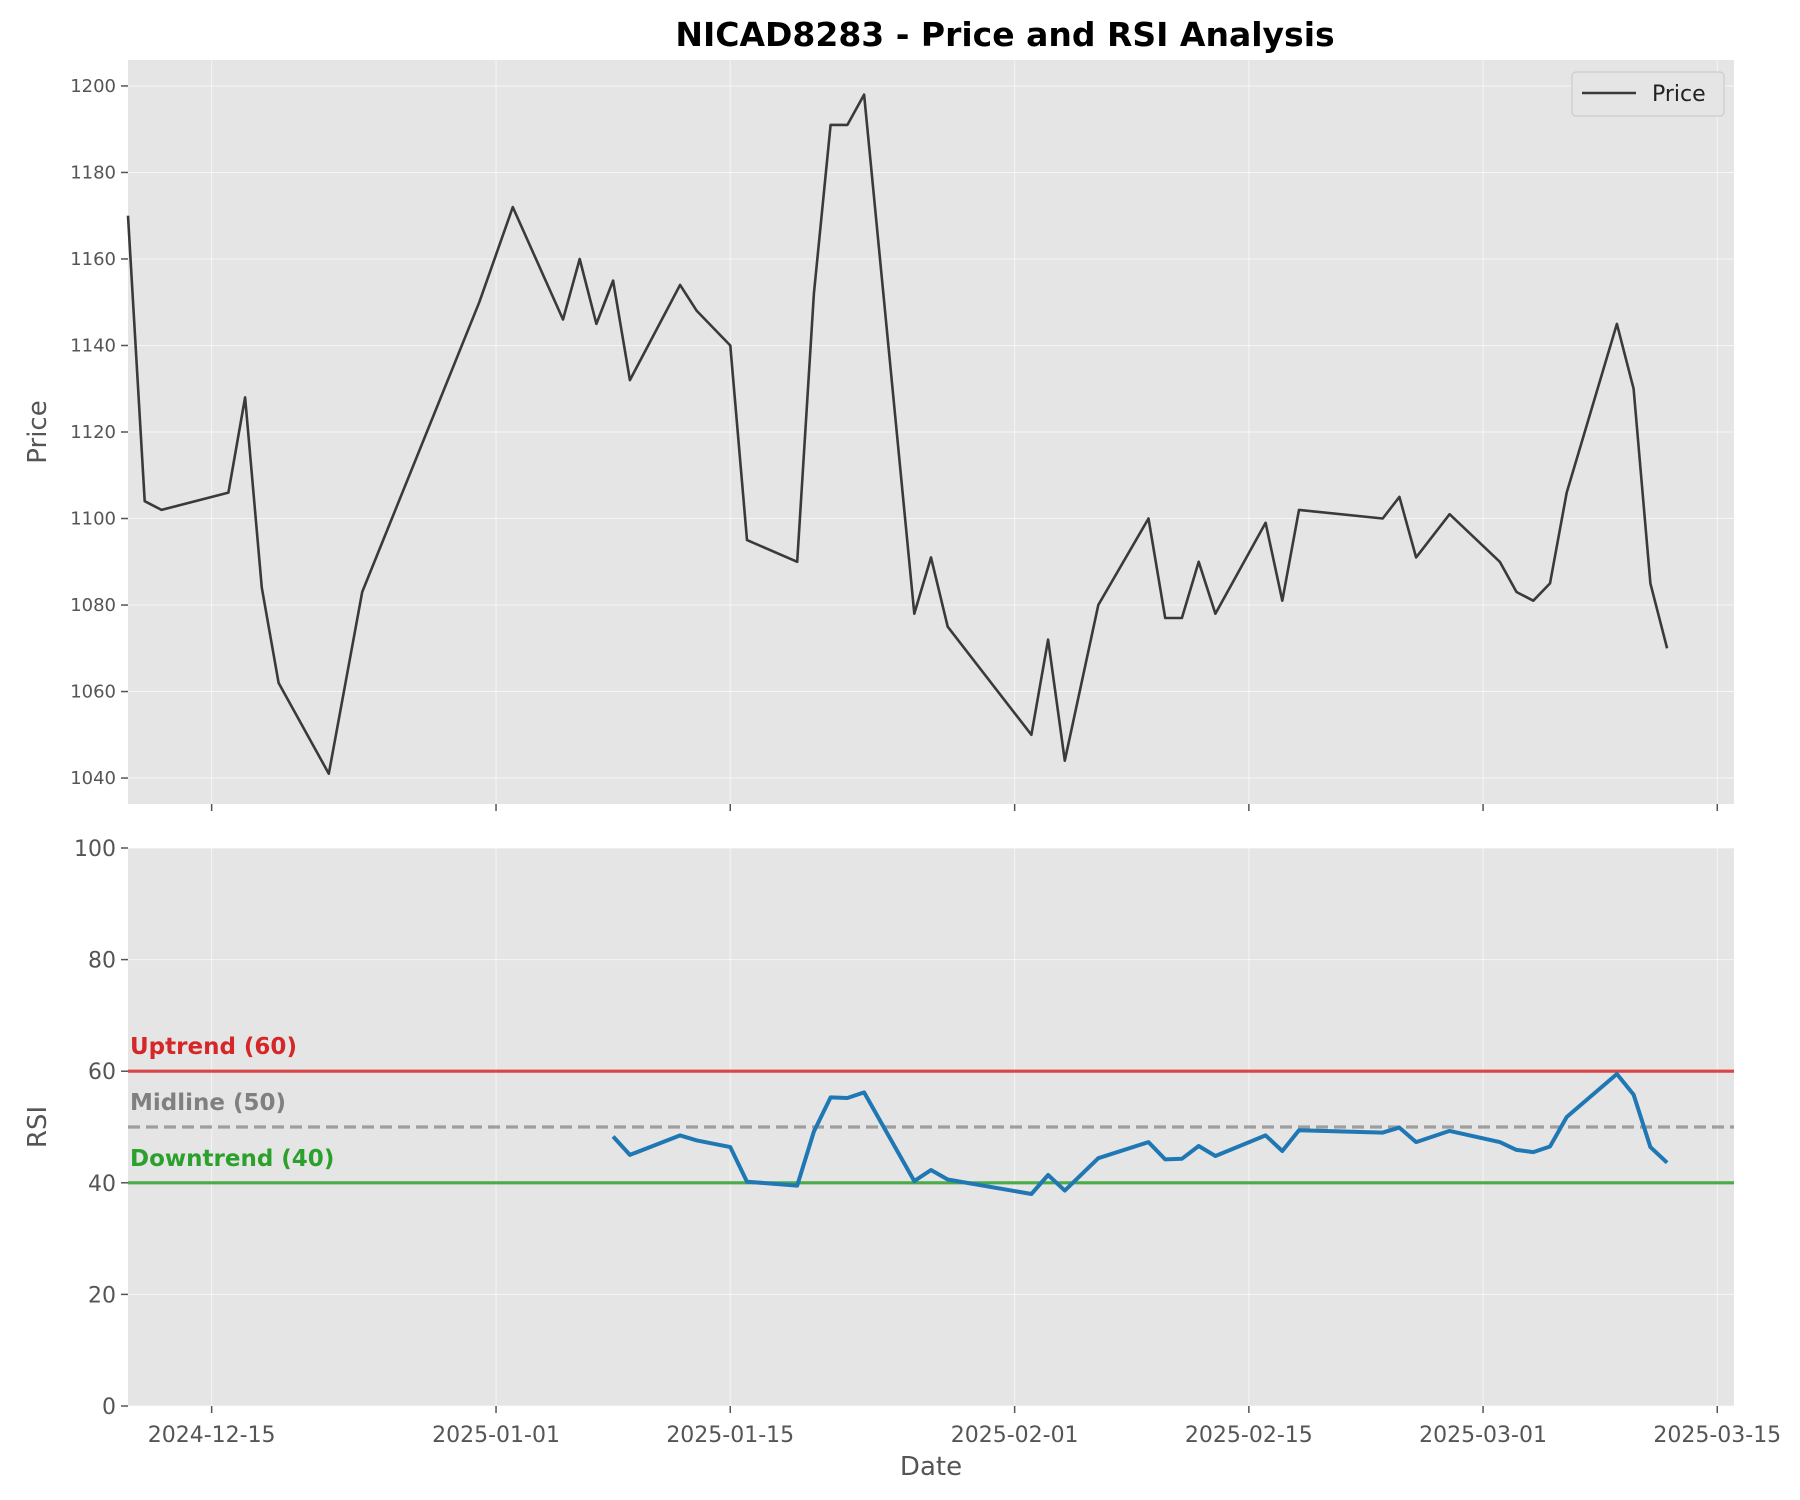 The height and width of the screenshot is (1500, 1800). What do you see at coordinates (1249, 1435) in the screenshot?
I see `x-tick-label: 2025-02-15` at bounding box center [1249, 1435].